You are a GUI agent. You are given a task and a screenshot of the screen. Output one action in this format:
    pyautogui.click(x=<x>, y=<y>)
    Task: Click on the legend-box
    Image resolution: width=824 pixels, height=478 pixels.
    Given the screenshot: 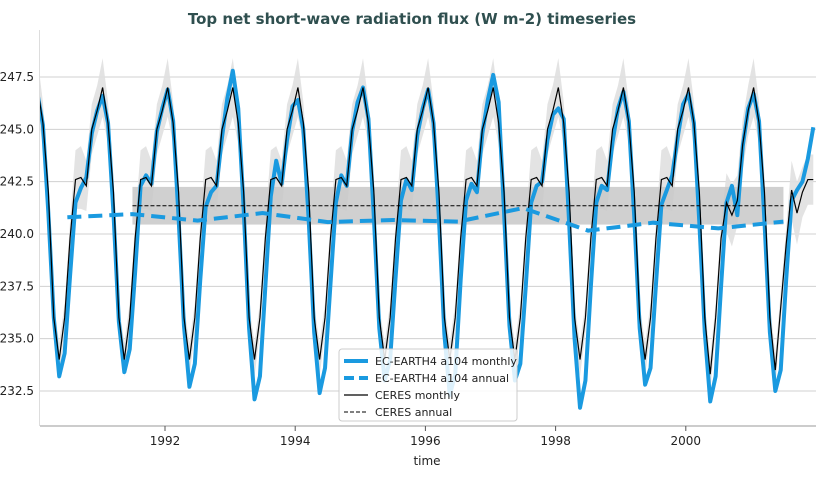 What is the action you would take?
    pyautogui.click(x=428, y=385)
    